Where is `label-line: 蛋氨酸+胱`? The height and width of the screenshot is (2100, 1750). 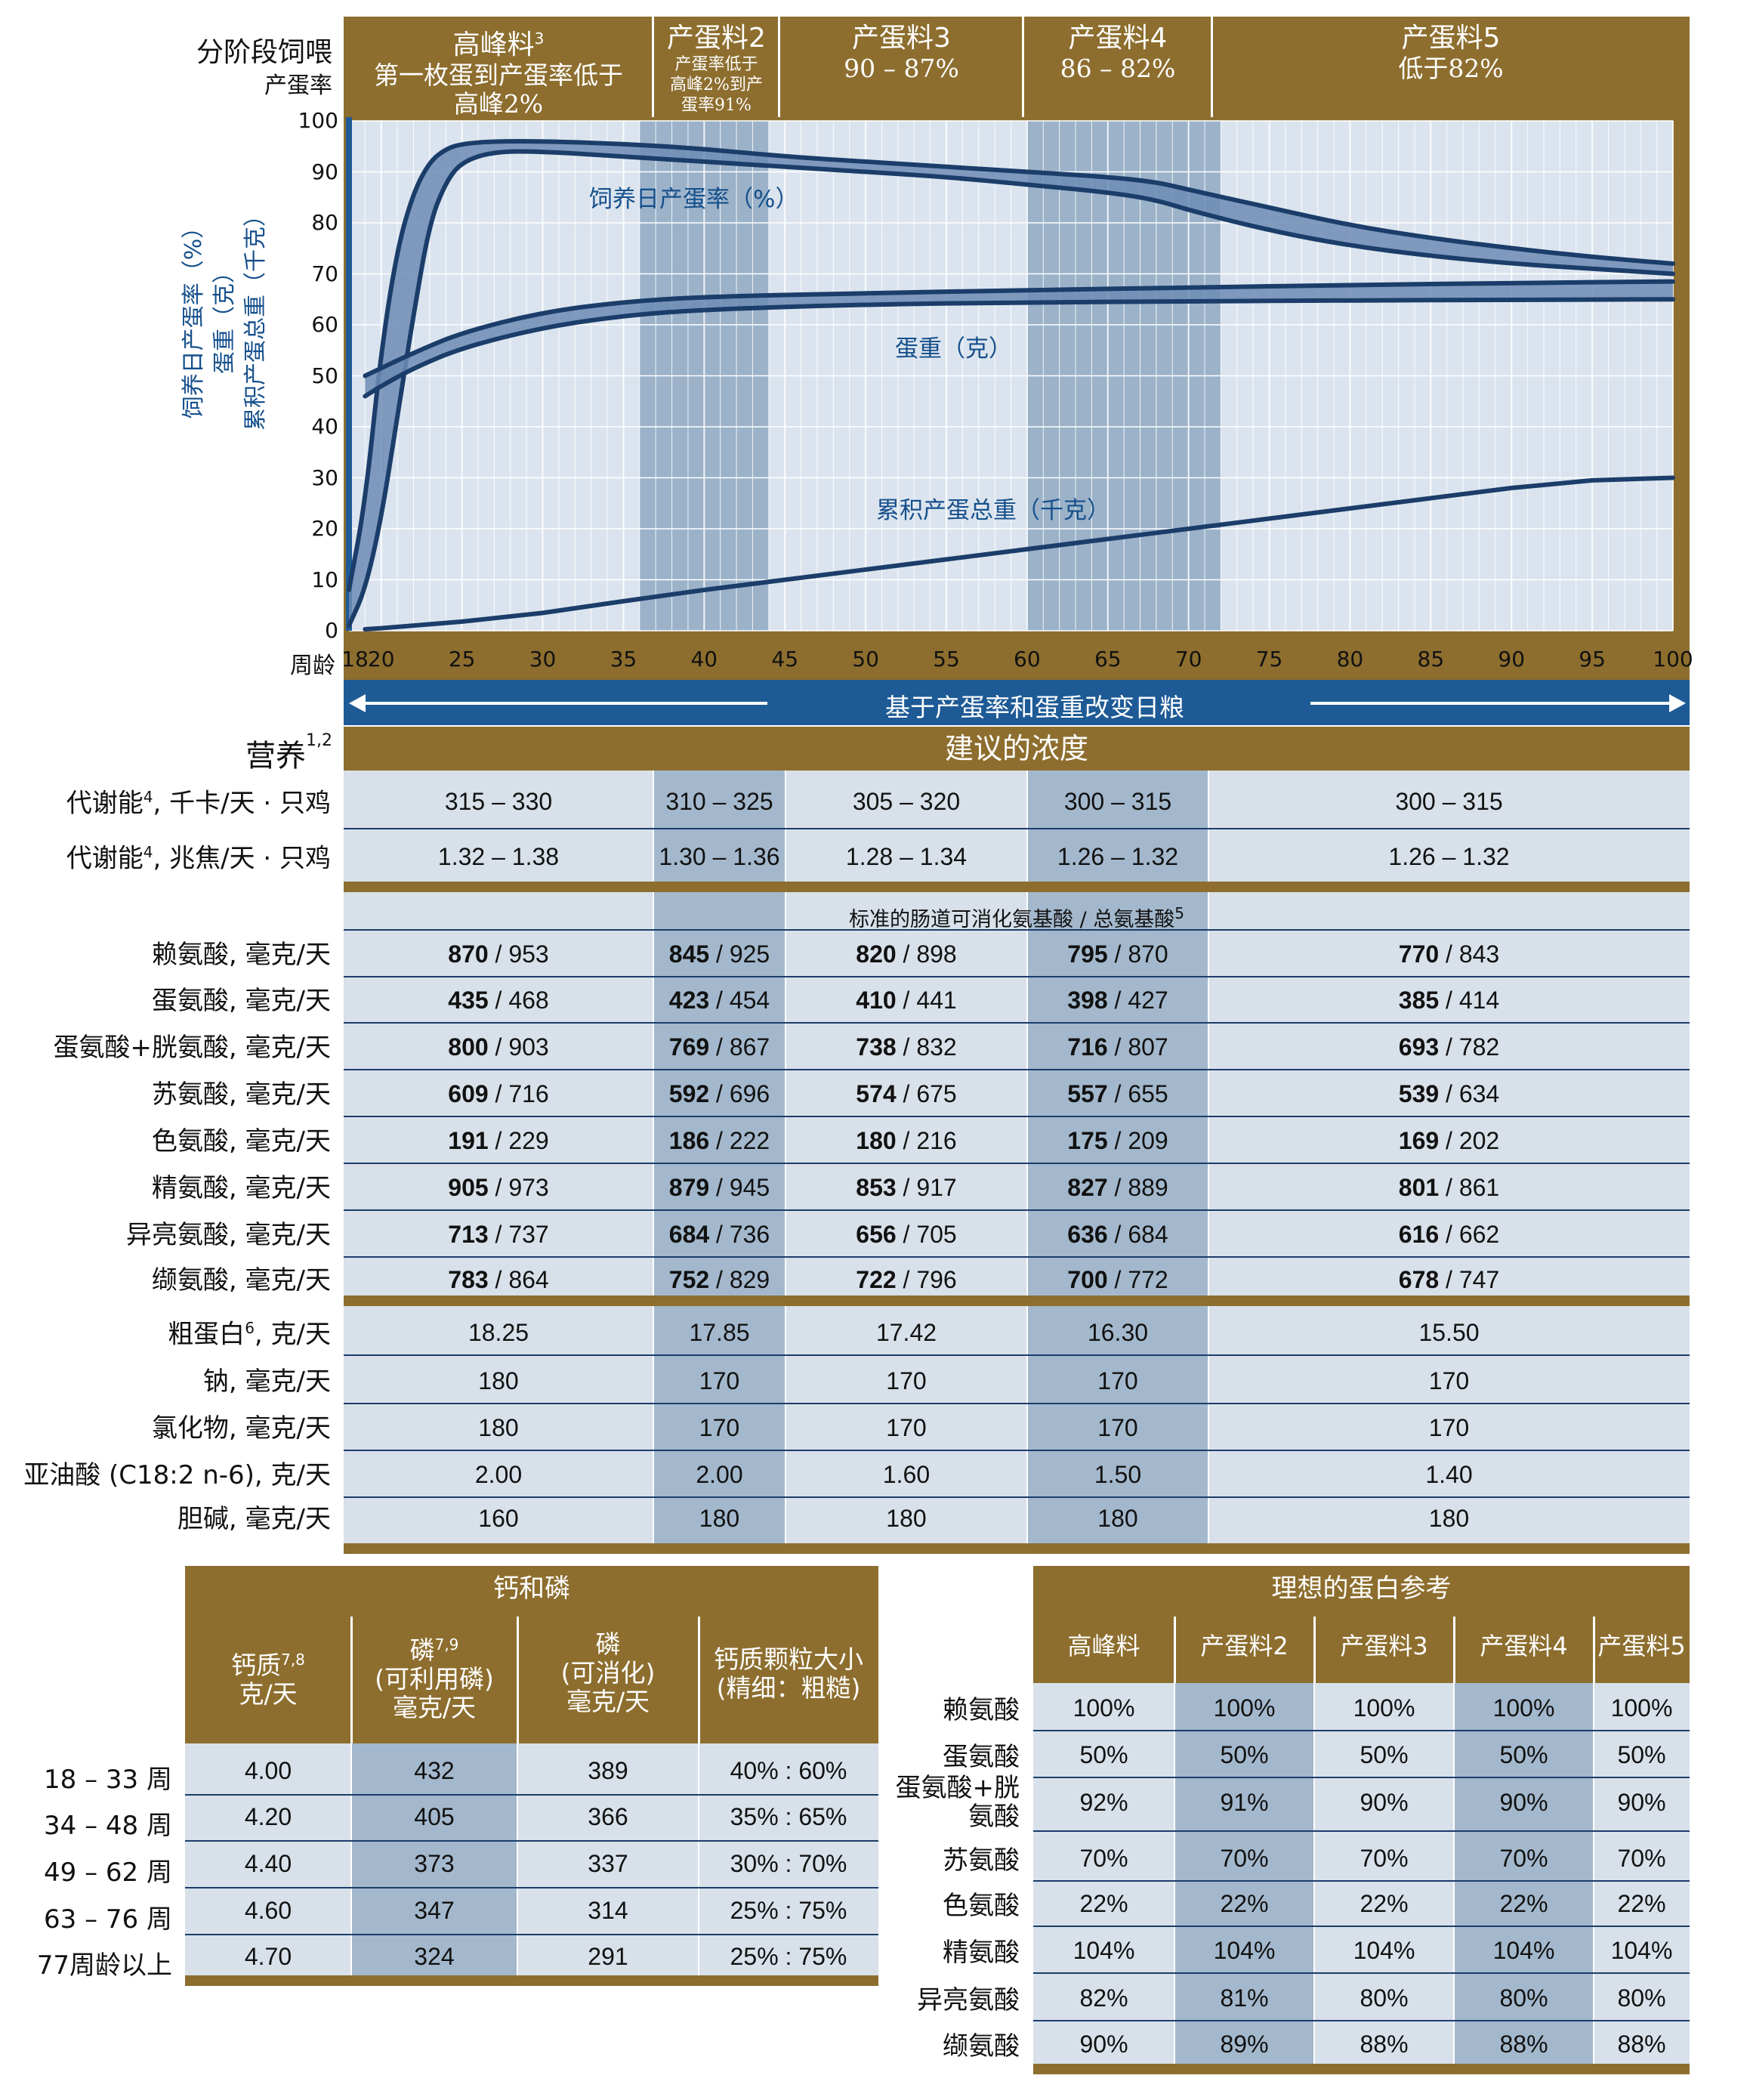
label-line: 蛋氨酸+胱 is located at coordinates (958, 1788).